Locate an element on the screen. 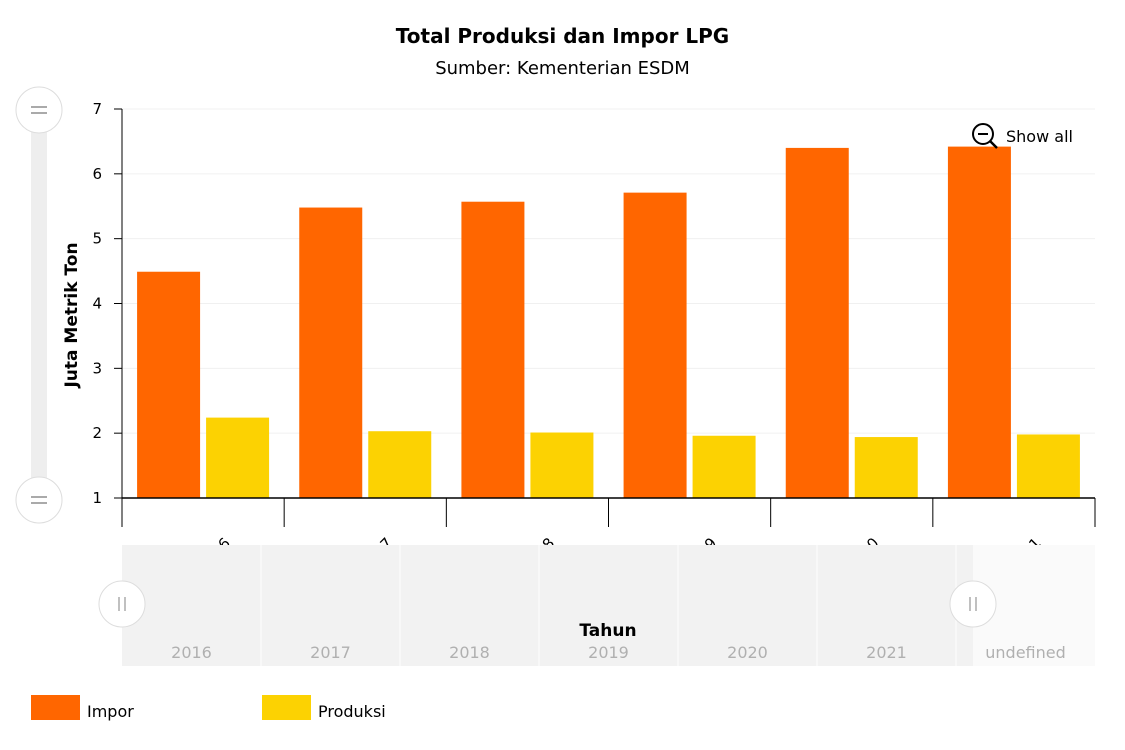  navigator-labels: 2016 2017 2018 2019 2020 2021 undefined is located at coordinates (618, 652).